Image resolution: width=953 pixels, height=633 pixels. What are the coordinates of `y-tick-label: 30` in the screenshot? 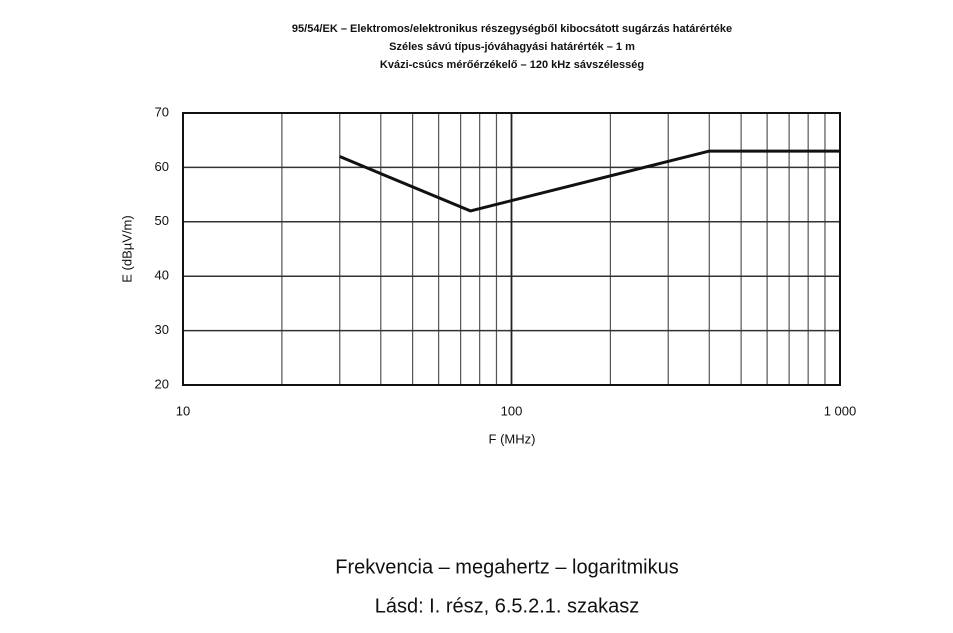 It's located at (162, 329).